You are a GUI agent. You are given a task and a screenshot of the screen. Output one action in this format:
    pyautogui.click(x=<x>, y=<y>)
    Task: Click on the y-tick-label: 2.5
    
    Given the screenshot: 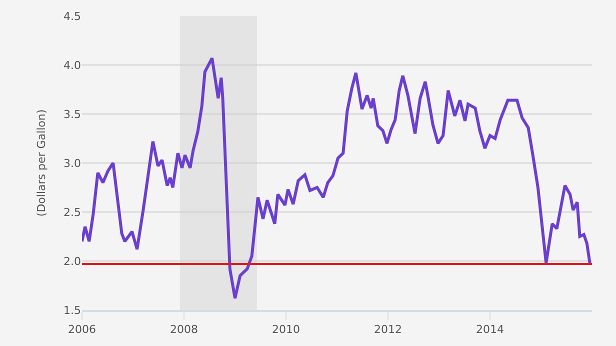 What is the action you would take?
    pyautogui.click(x=72, y=212)
    